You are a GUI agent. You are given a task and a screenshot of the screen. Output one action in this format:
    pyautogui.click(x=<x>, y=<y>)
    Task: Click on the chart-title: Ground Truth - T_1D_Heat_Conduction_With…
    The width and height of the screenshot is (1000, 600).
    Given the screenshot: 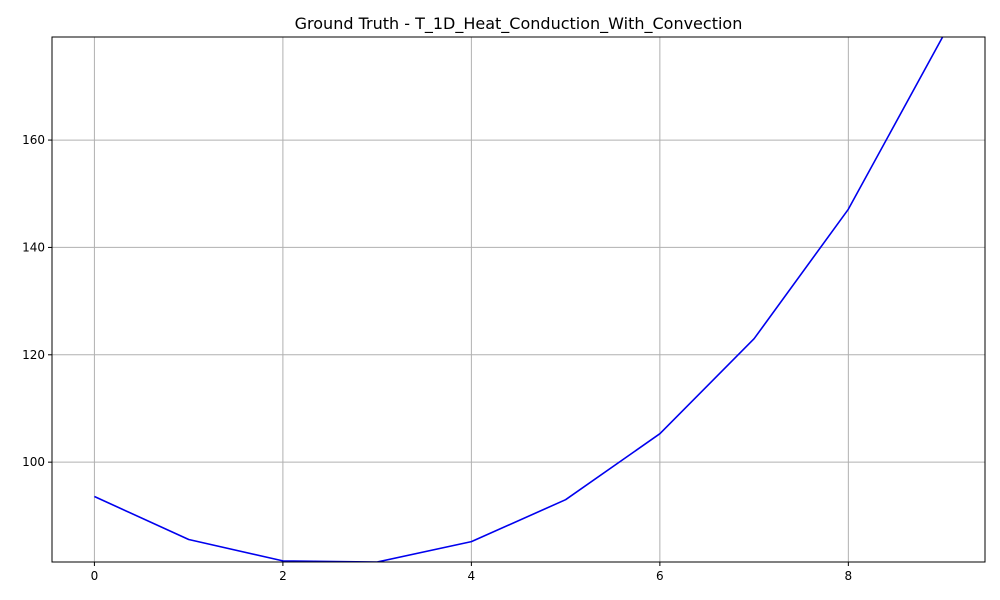 What is the action you would take?
    pyautogui.click(x=519, y=24)
    